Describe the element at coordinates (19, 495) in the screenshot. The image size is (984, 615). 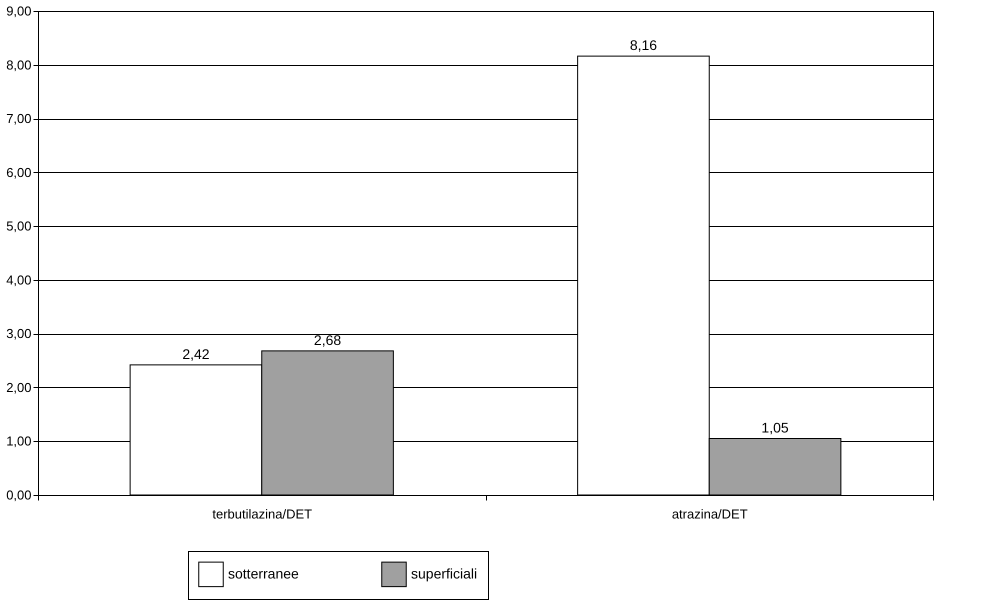
I see `y-tick-label: 0,00` at that location.